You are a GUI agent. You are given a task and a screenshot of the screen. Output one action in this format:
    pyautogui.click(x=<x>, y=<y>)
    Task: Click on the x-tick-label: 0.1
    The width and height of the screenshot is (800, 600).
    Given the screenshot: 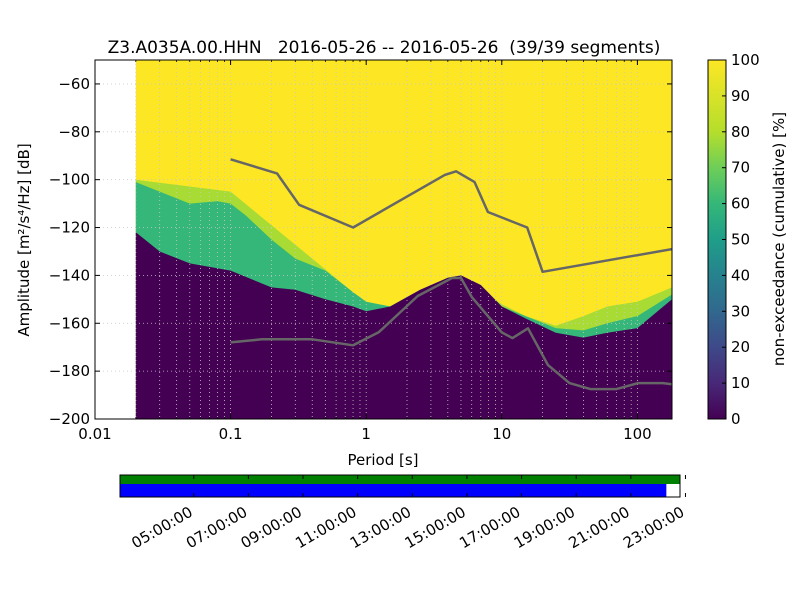 What is the action you would take?
    pyautogui.click(x=231, y=434)
    